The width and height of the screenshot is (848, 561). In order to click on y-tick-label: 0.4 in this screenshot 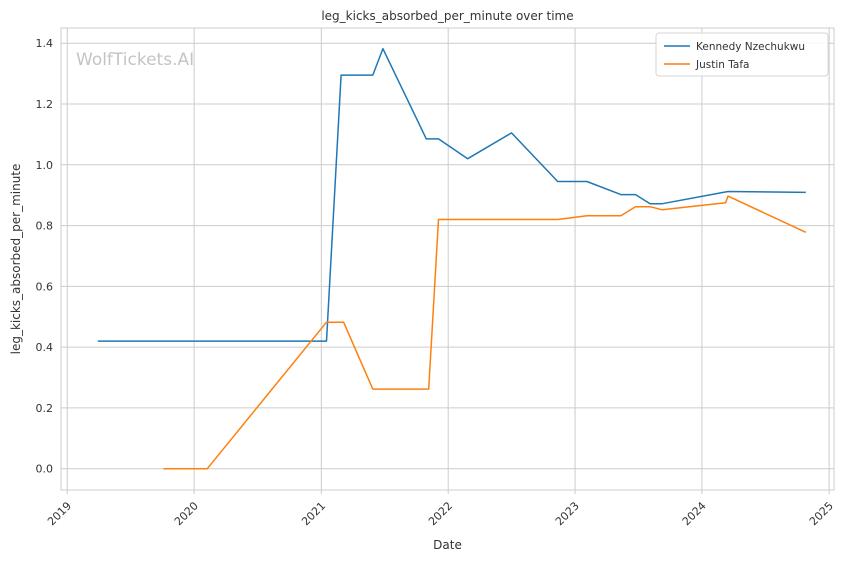, I will do `click(45, 347)`.